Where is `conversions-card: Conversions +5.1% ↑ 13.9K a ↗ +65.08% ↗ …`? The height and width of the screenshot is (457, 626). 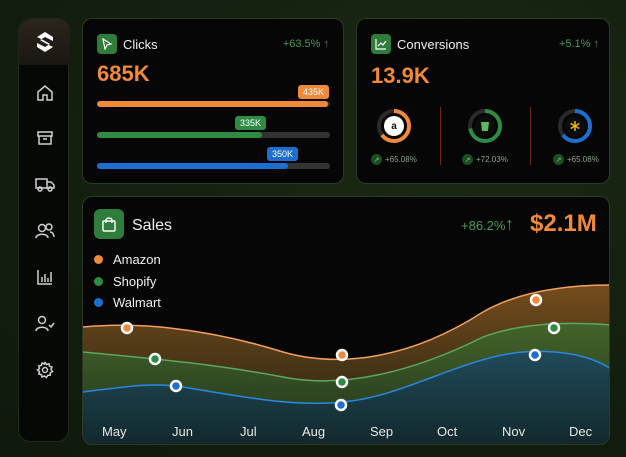
conversions-card: Conversions +5.1% ↑ 13.9K a ↗ +65.08% ↗ … is located at coordinates (483, 101).